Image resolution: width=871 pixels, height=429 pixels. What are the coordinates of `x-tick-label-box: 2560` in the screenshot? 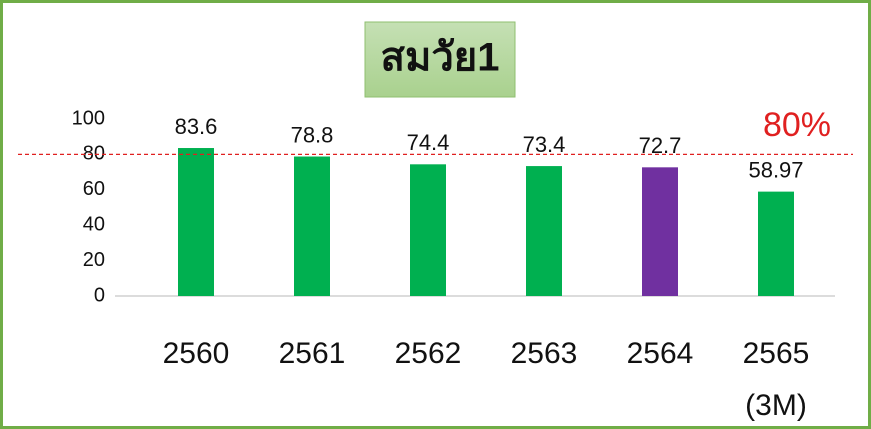 It's located at (196, 353).